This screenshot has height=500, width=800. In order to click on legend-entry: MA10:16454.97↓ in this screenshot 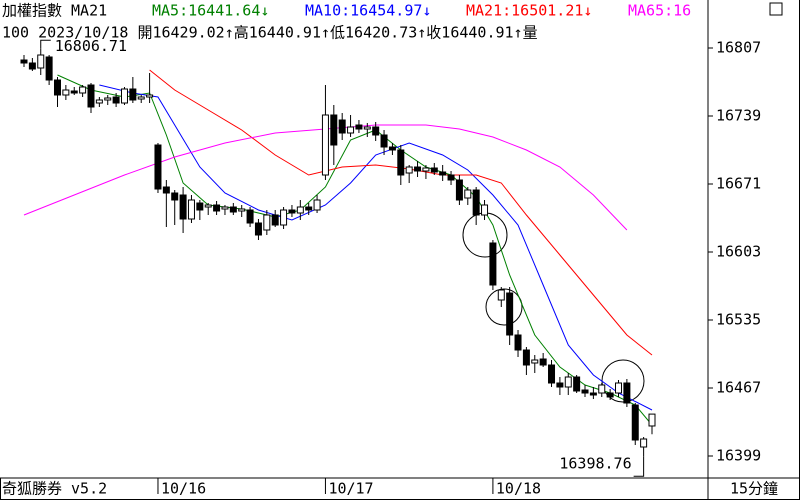, I will do `click(368, 11)`.